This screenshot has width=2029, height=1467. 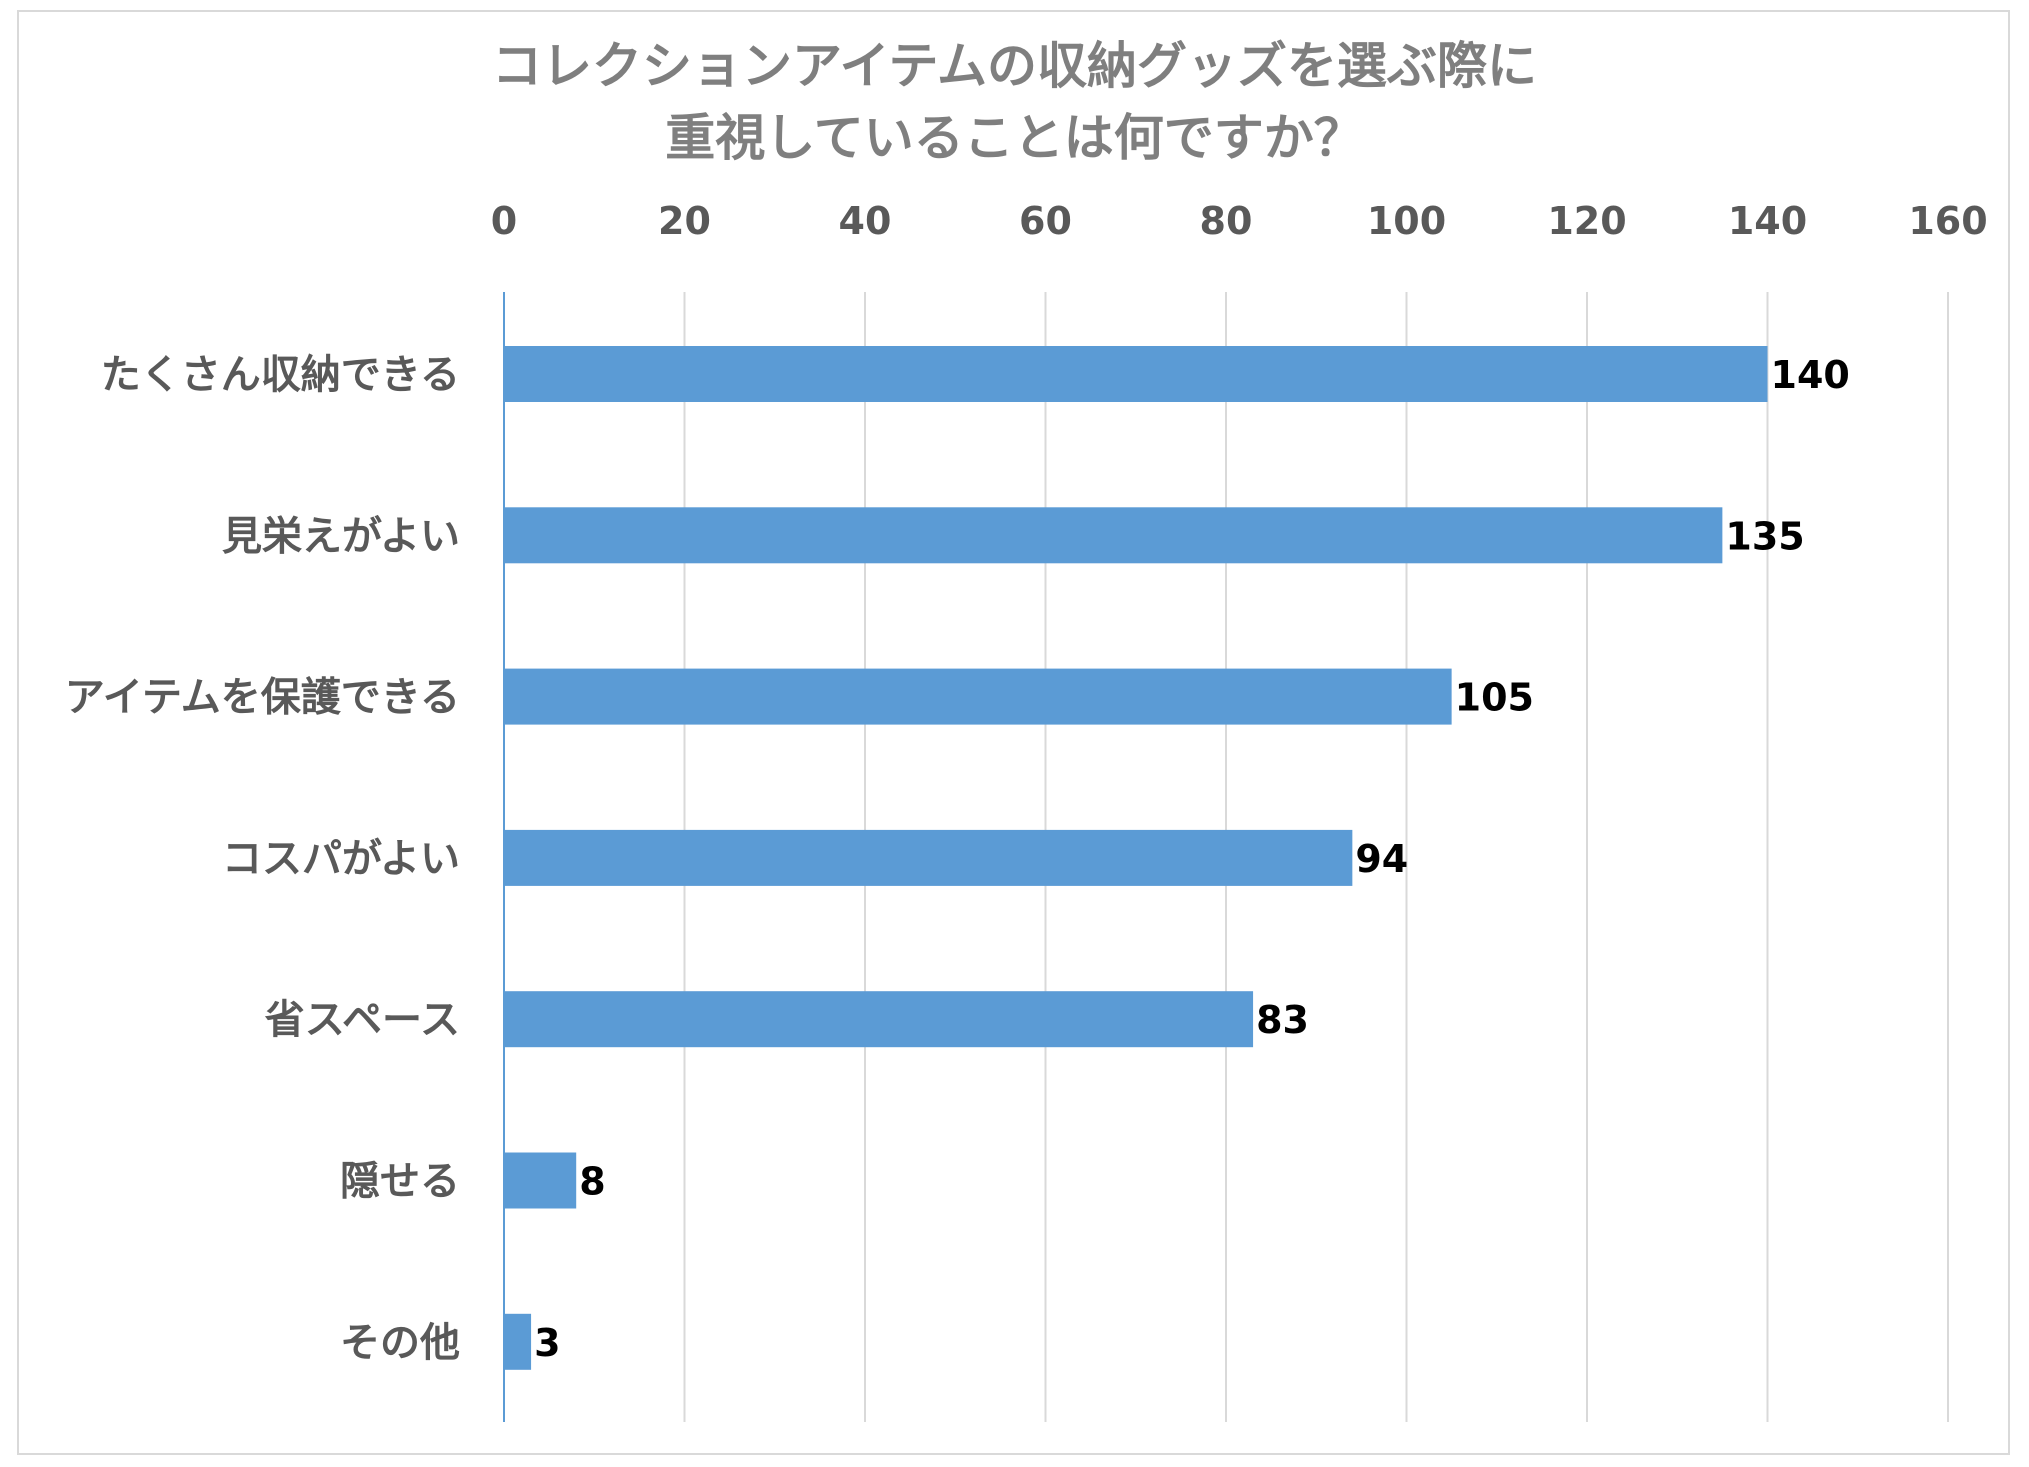 I want to click on data-label: 3, so click(x=547, y=1343).